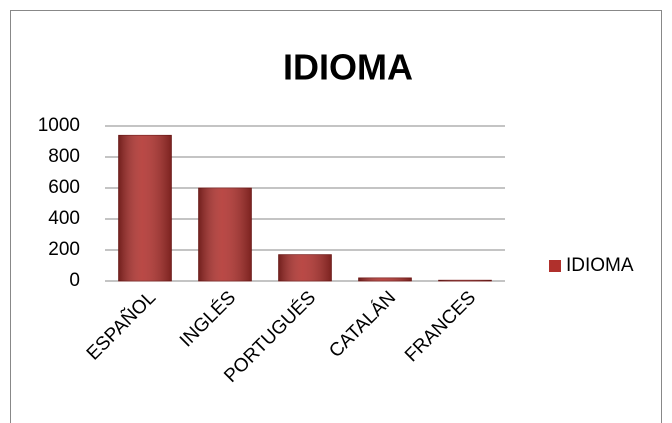  What do you see at coordinates (74, 280) in the screenshot?
I see `y-tick-label: 0` at bounding box center [74, 280].